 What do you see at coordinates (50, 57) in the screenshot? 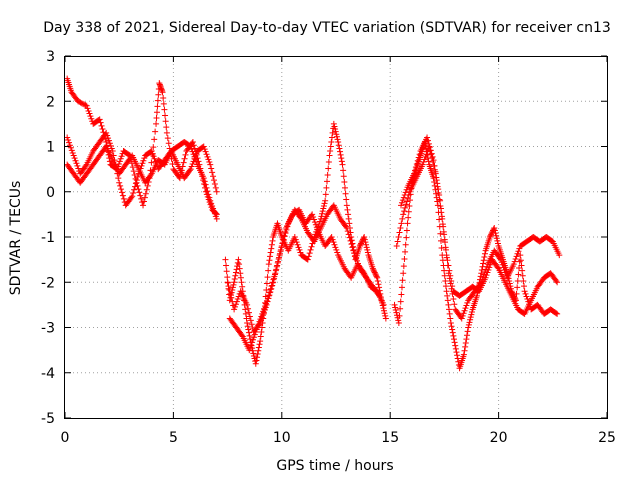
I see `y-tick-label: 3` at bounding box center [50, 57].